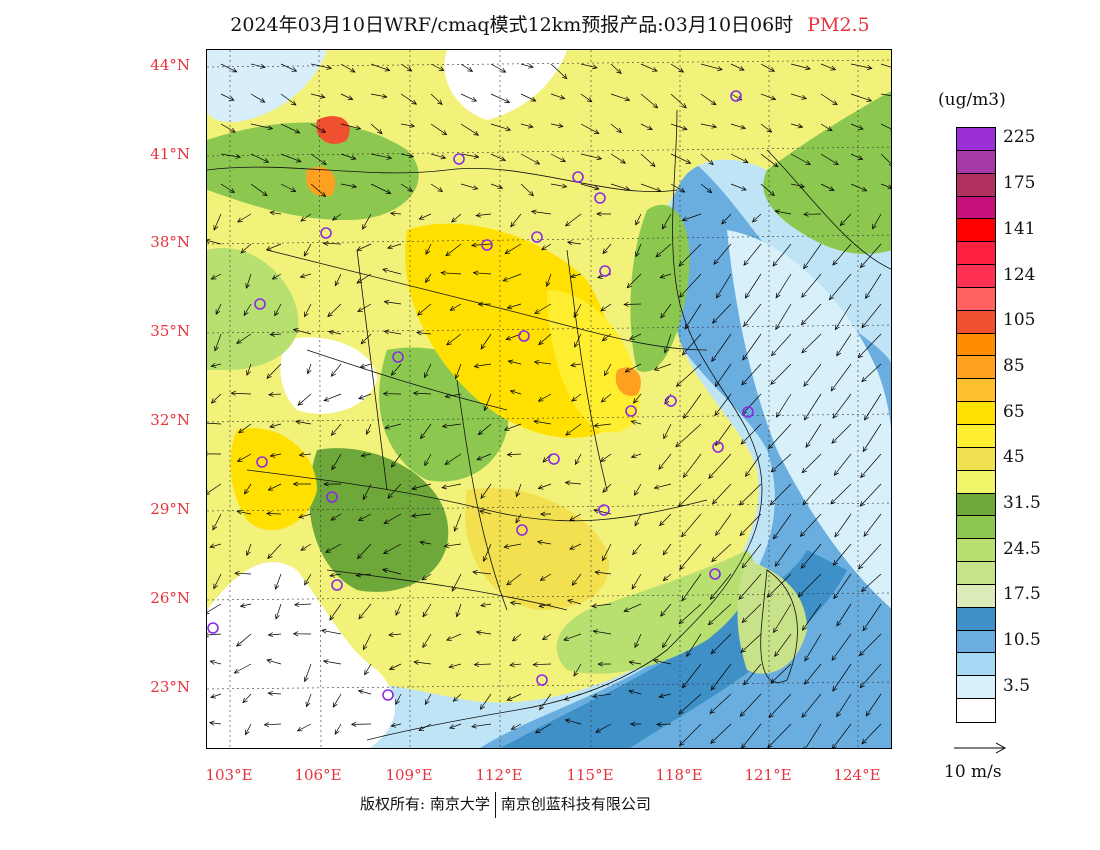 This screenshot has width=1100, height=850. Describe the element at coordinates (1022, 594) in the screenshot. I see `colorbar-label: 17.5` at that location.